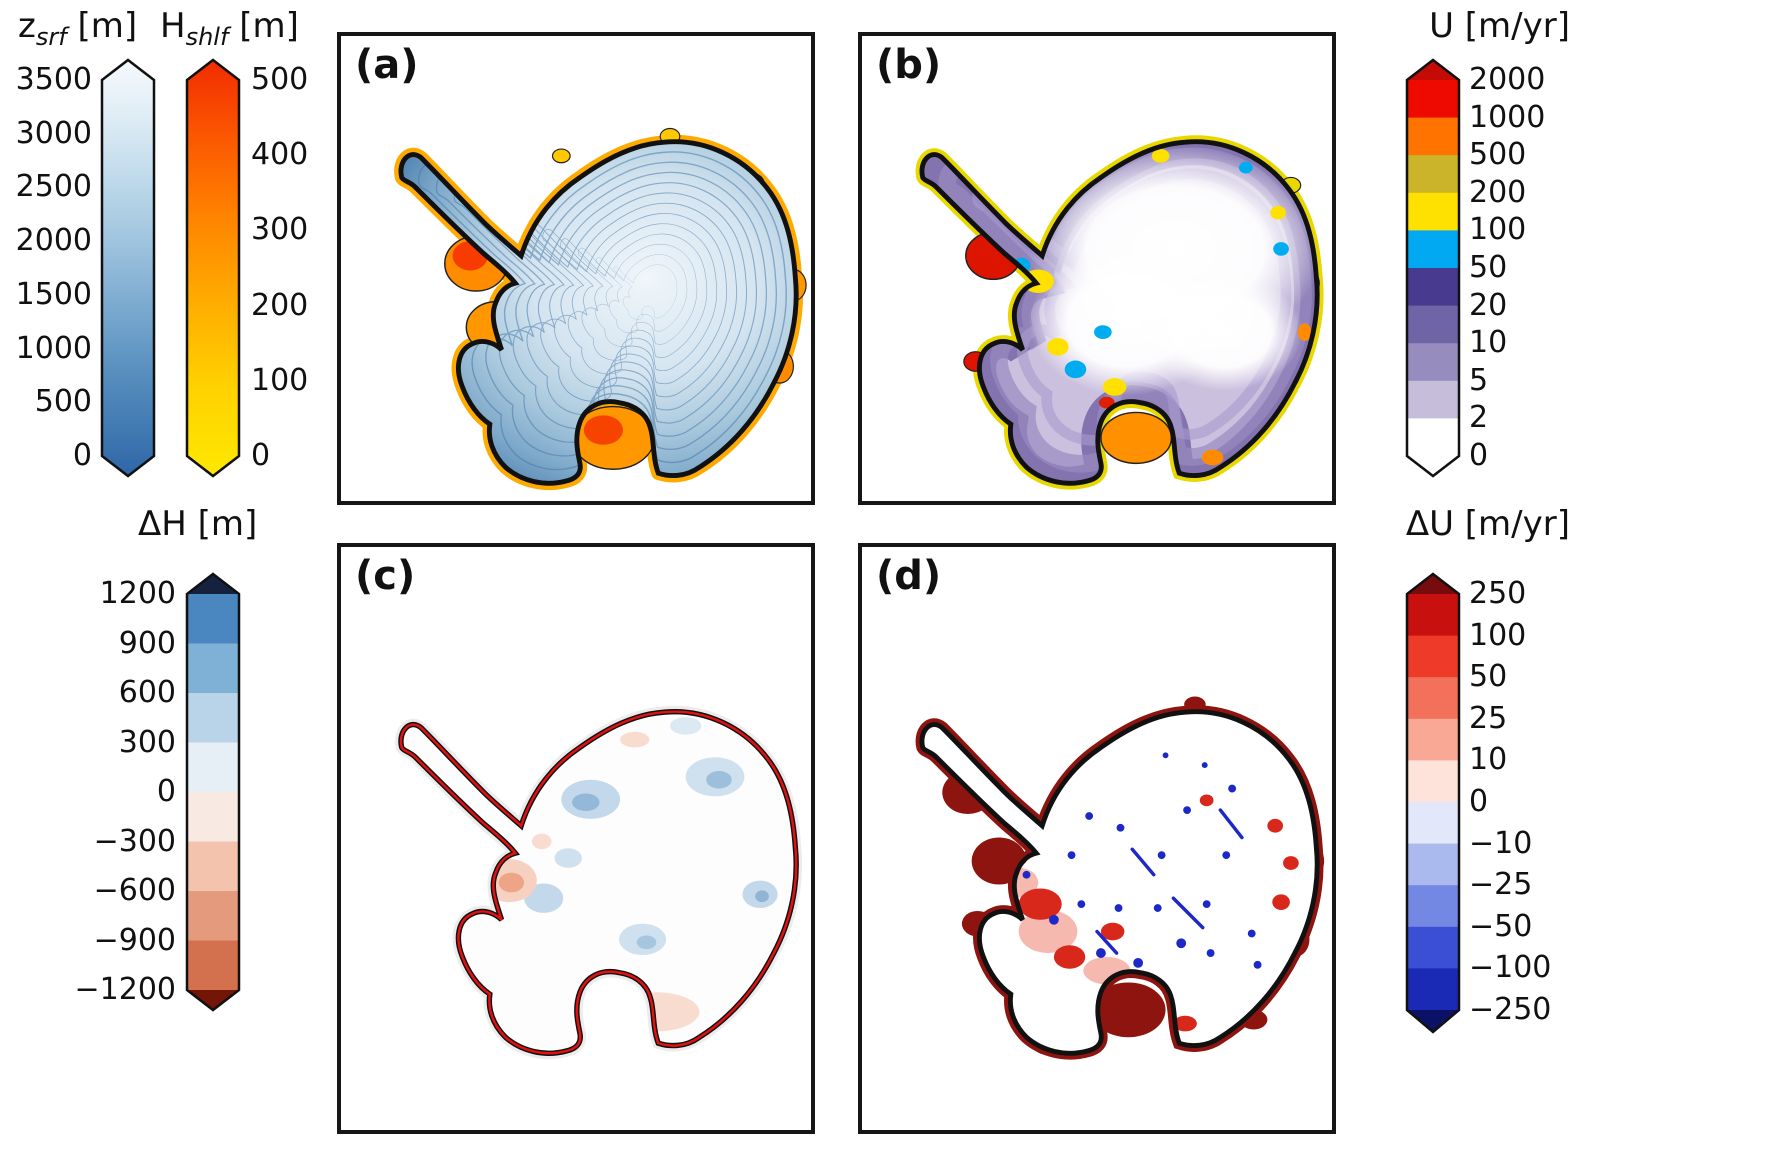 The width and height of the screenshot is (1778, 1166). What do you see at coordinates (53, 267) in the screenshot?
I see `zsrf-ticks: 3500 3000 2500 2000 1500 1000 500 0` at bounding box center [53, 267].